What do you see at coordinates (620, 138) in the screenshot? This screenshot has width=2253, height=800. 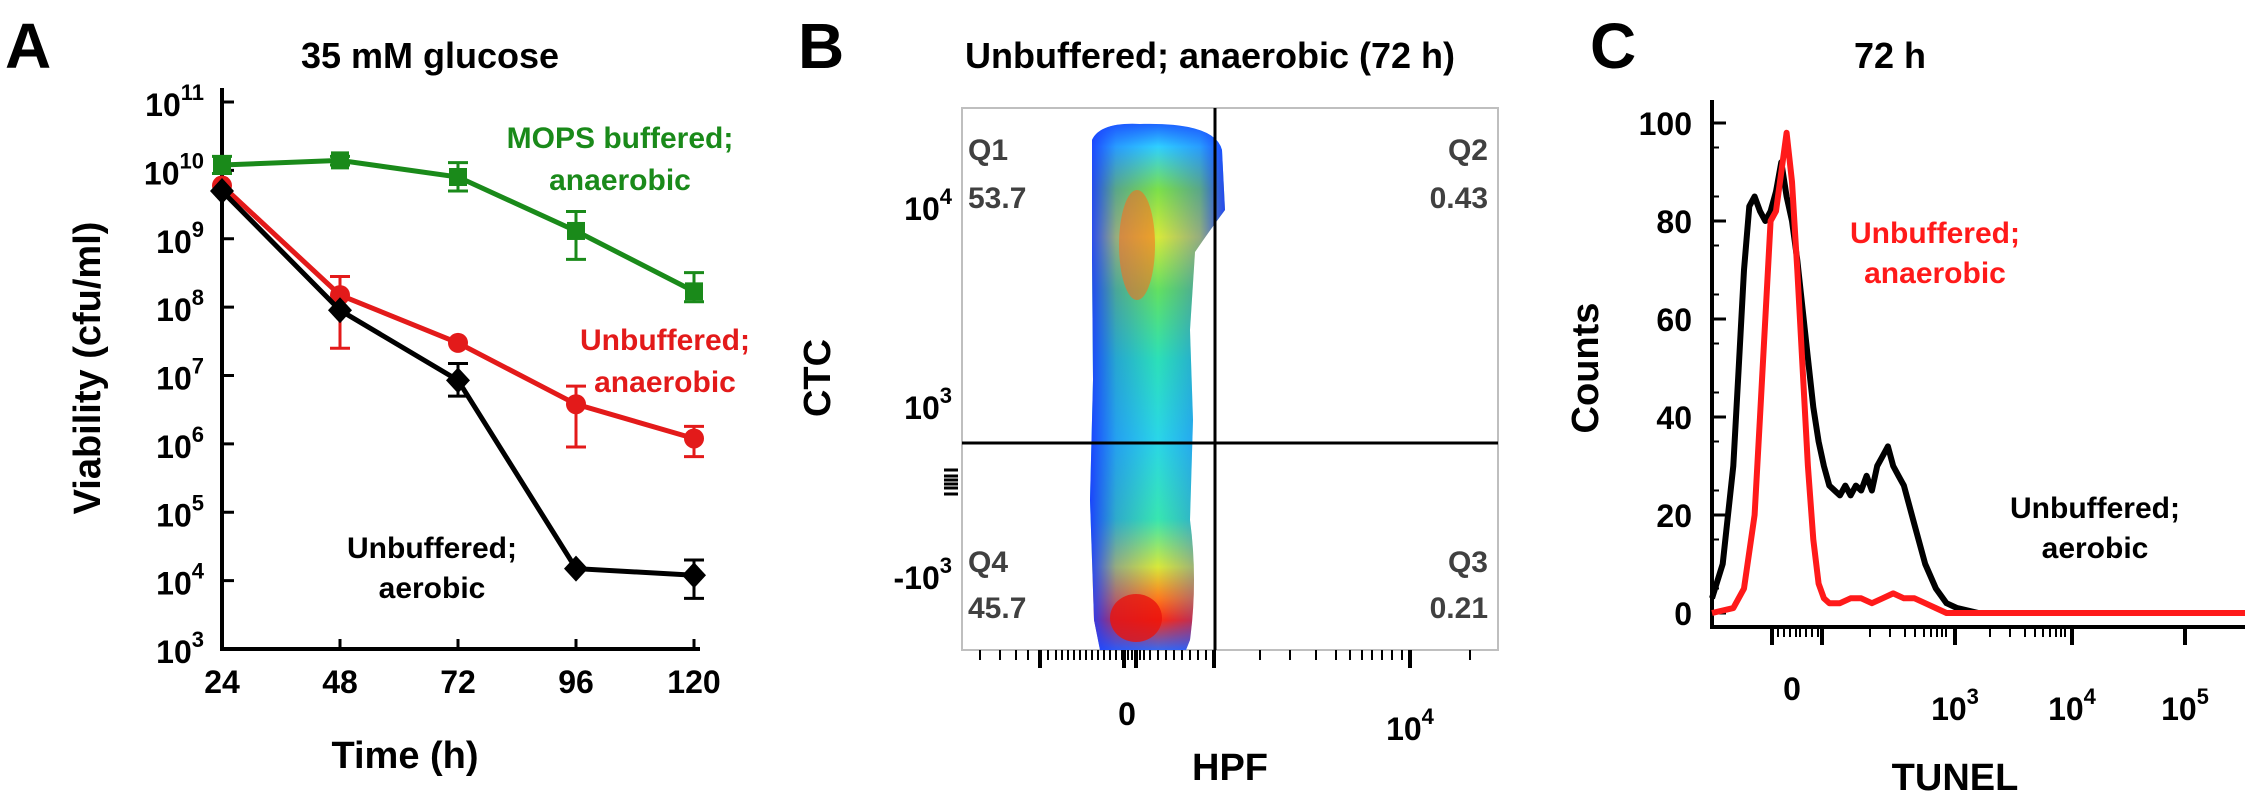 I see `legend-mops-line1: MOPS buffered;` at bounding box center [620, 138].